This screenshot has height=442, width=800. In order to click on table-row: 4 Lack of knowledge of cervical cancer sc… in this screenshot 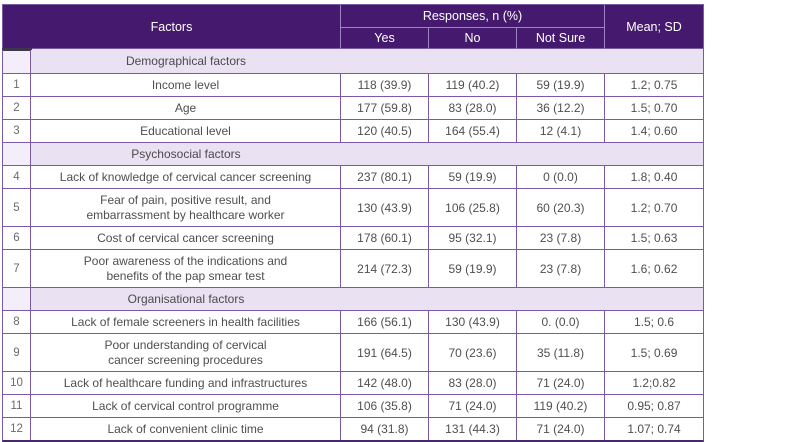, I will do `click(353, 177)`.